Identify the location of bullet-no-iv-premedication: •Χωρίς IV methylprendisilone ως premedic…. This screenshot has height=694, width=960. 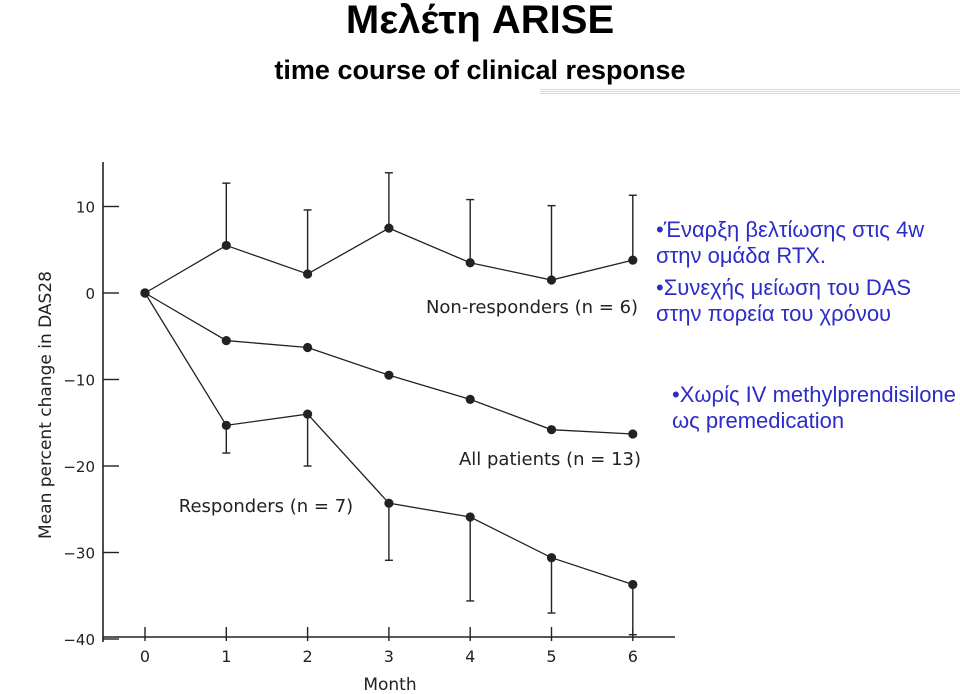
(814, 407).